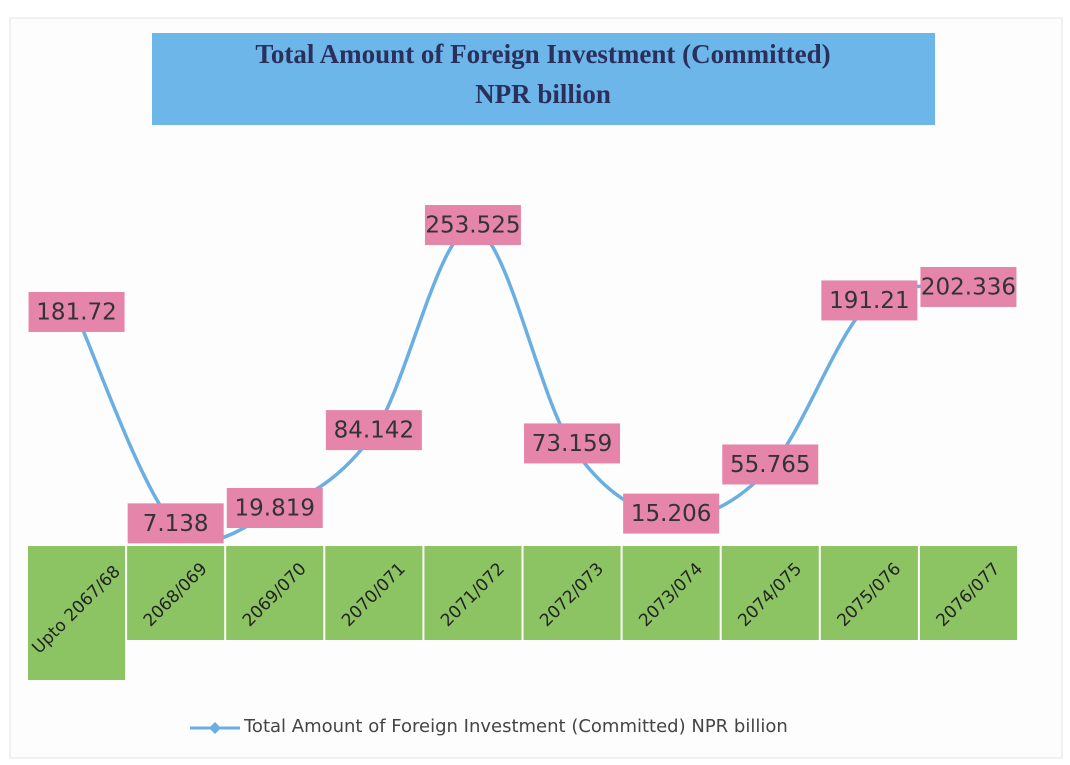  I want to click on data-label: 84.142, so click(374, 431).